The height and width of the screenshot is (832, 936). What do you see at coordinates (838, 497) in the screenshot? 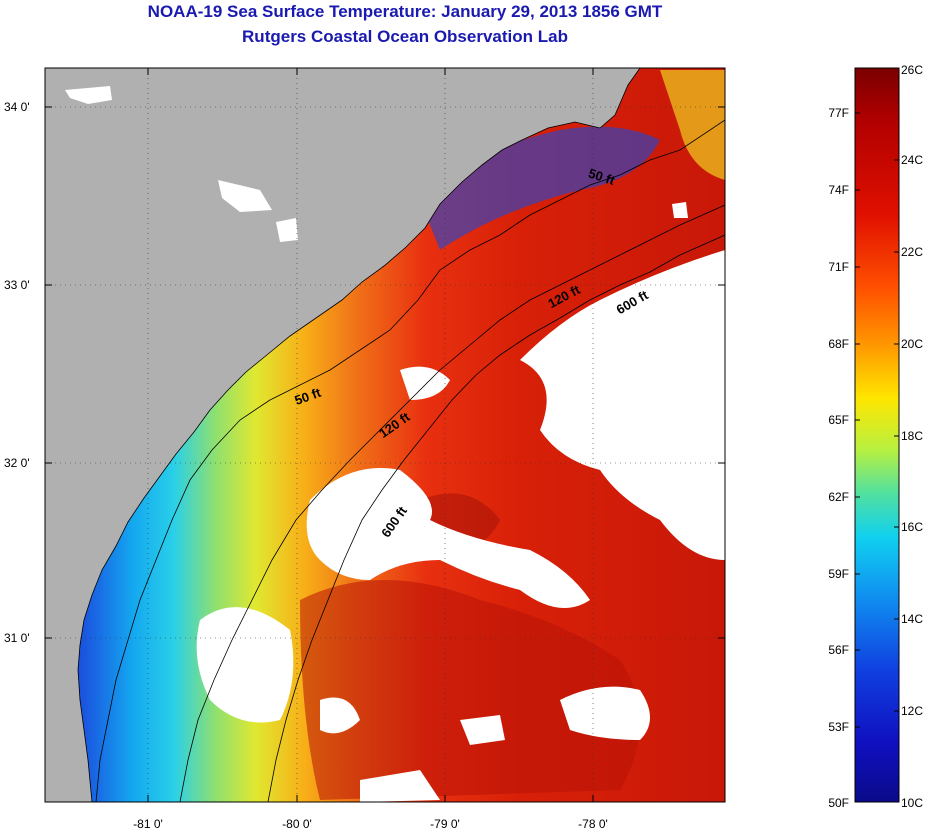
I see `colorbar-fahrenheit-label: 62F` at bounding box center [838, 497].